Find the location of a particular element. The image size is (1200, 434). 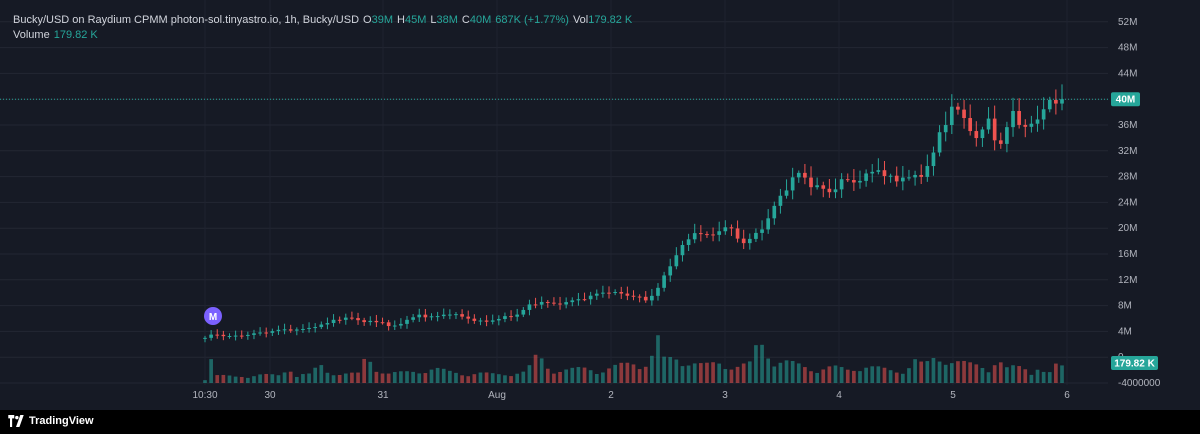

volume-label: Volume is located at coordinates (31, 35).